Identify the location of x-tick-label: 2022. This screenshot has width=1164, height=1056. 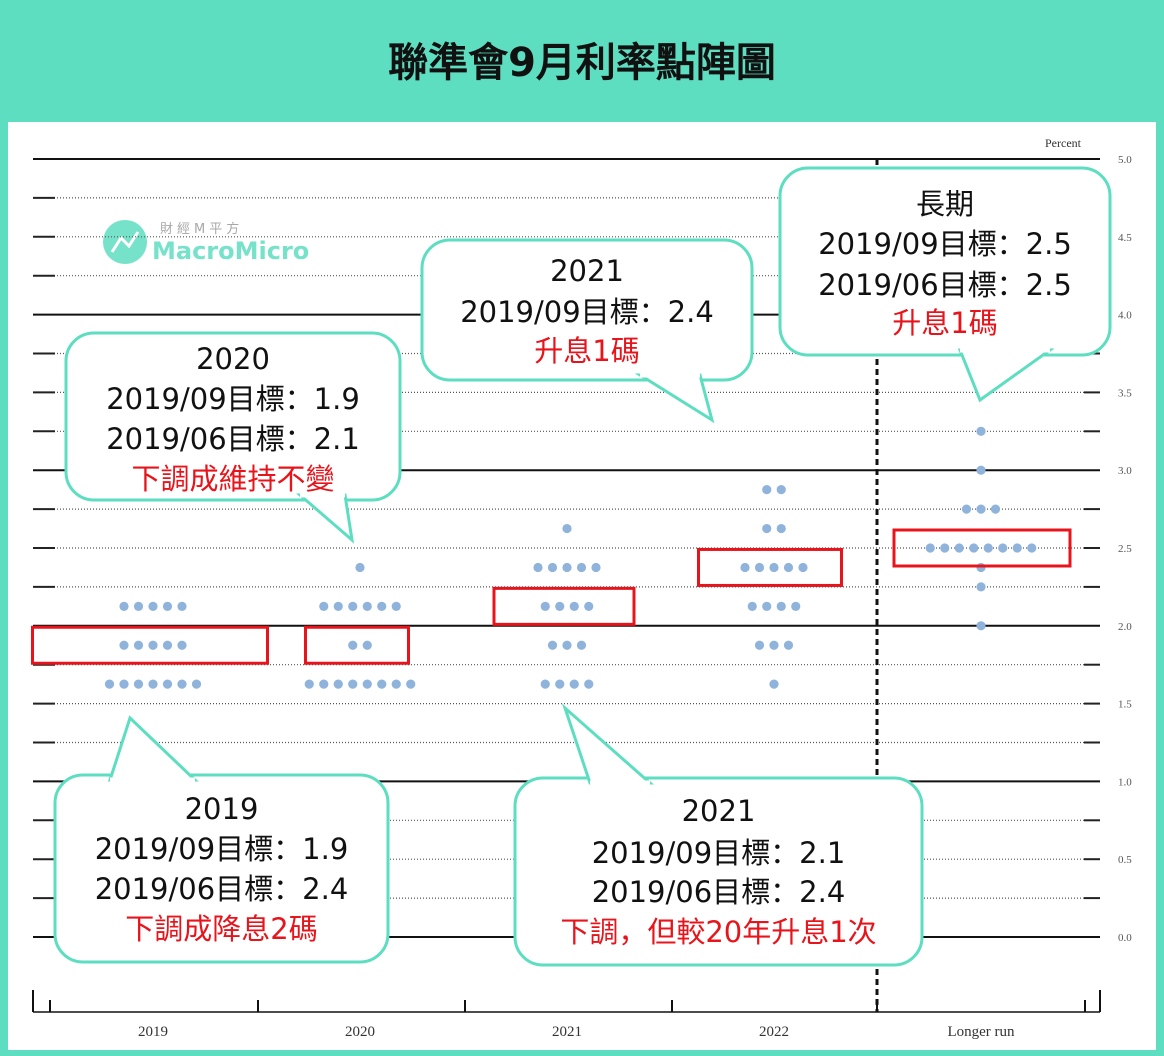
(774, 1032).